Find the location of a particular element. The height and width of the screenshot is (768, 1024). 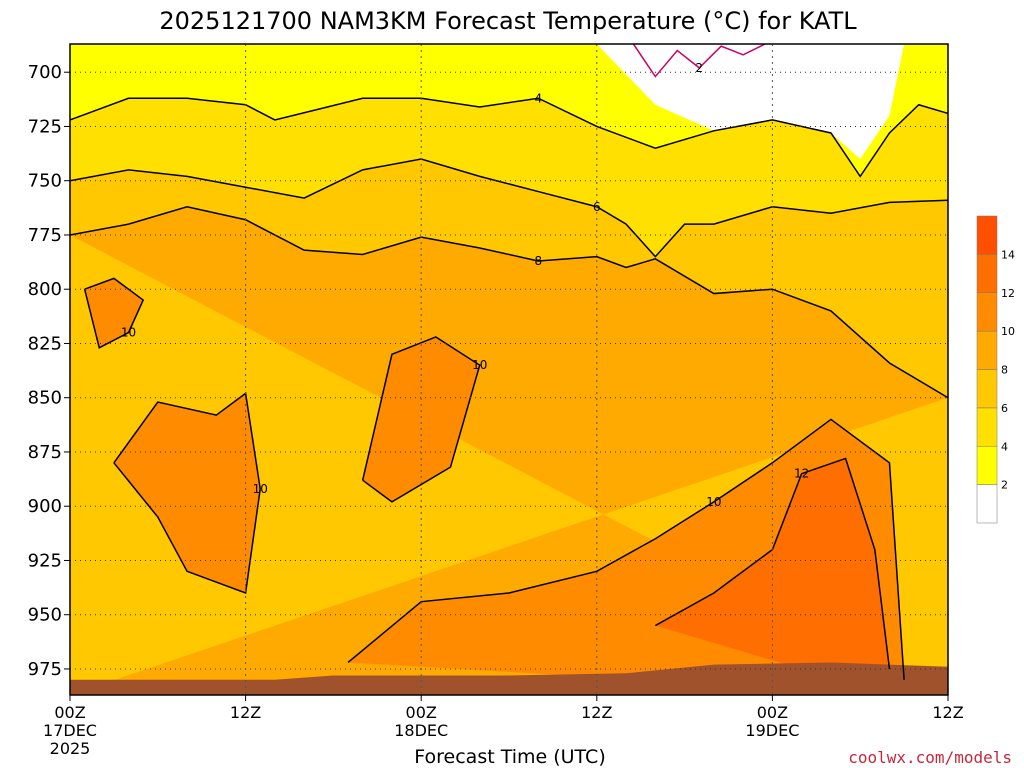

contour-label-2: 2 is located at coordinates (699, 68).